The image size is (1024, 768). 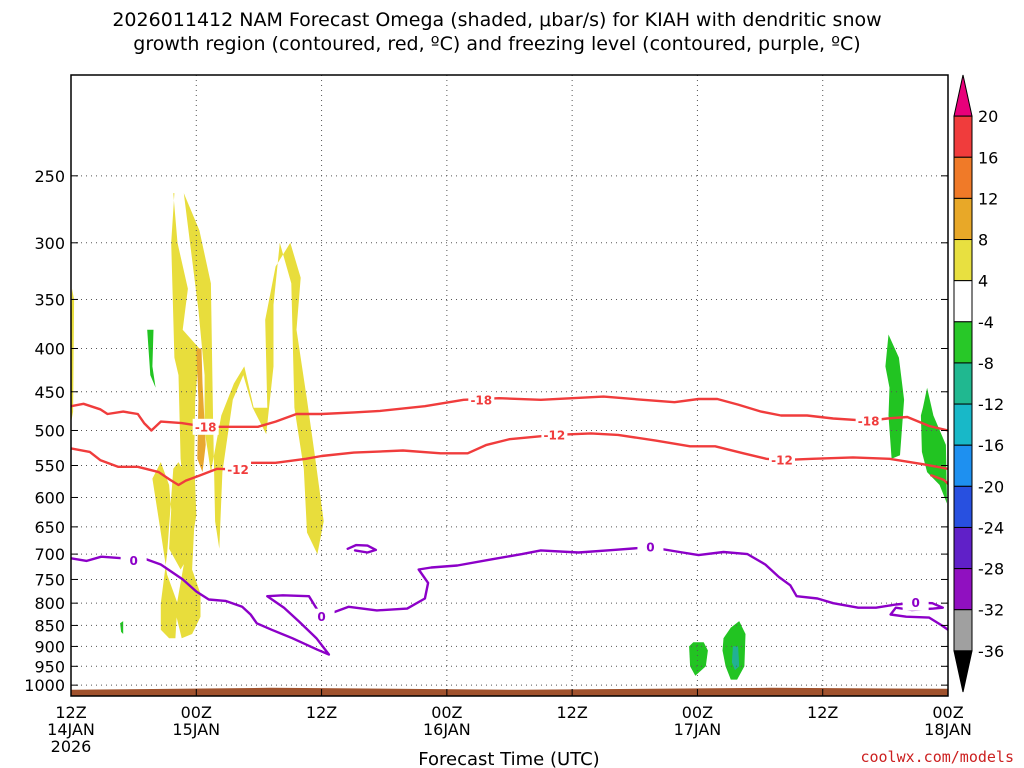 I want to click on x-tick-label-1-0: 00Z, so click(x=196, y=712).